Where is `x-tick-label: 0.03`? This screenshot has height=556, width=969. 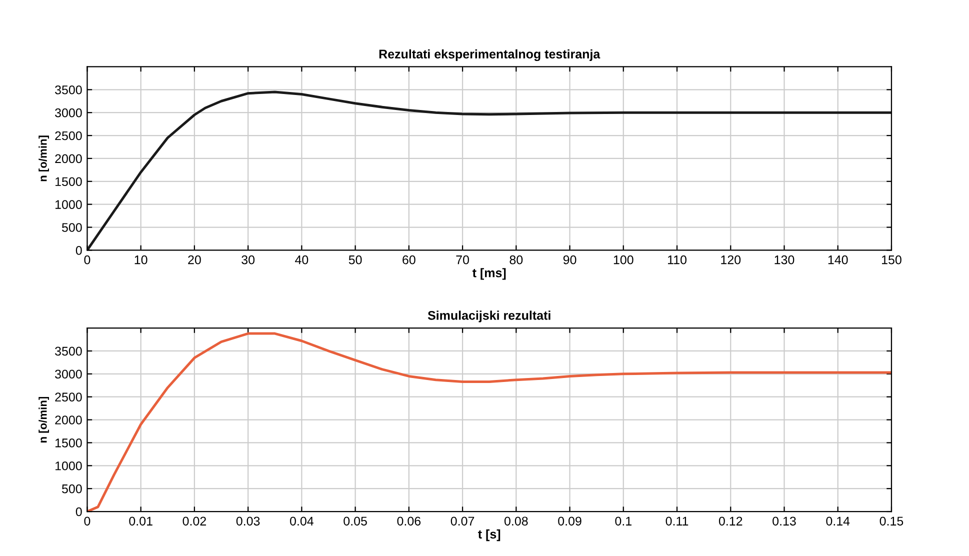 x-tick-label: 0.03 is located at coordinates (248, 521).